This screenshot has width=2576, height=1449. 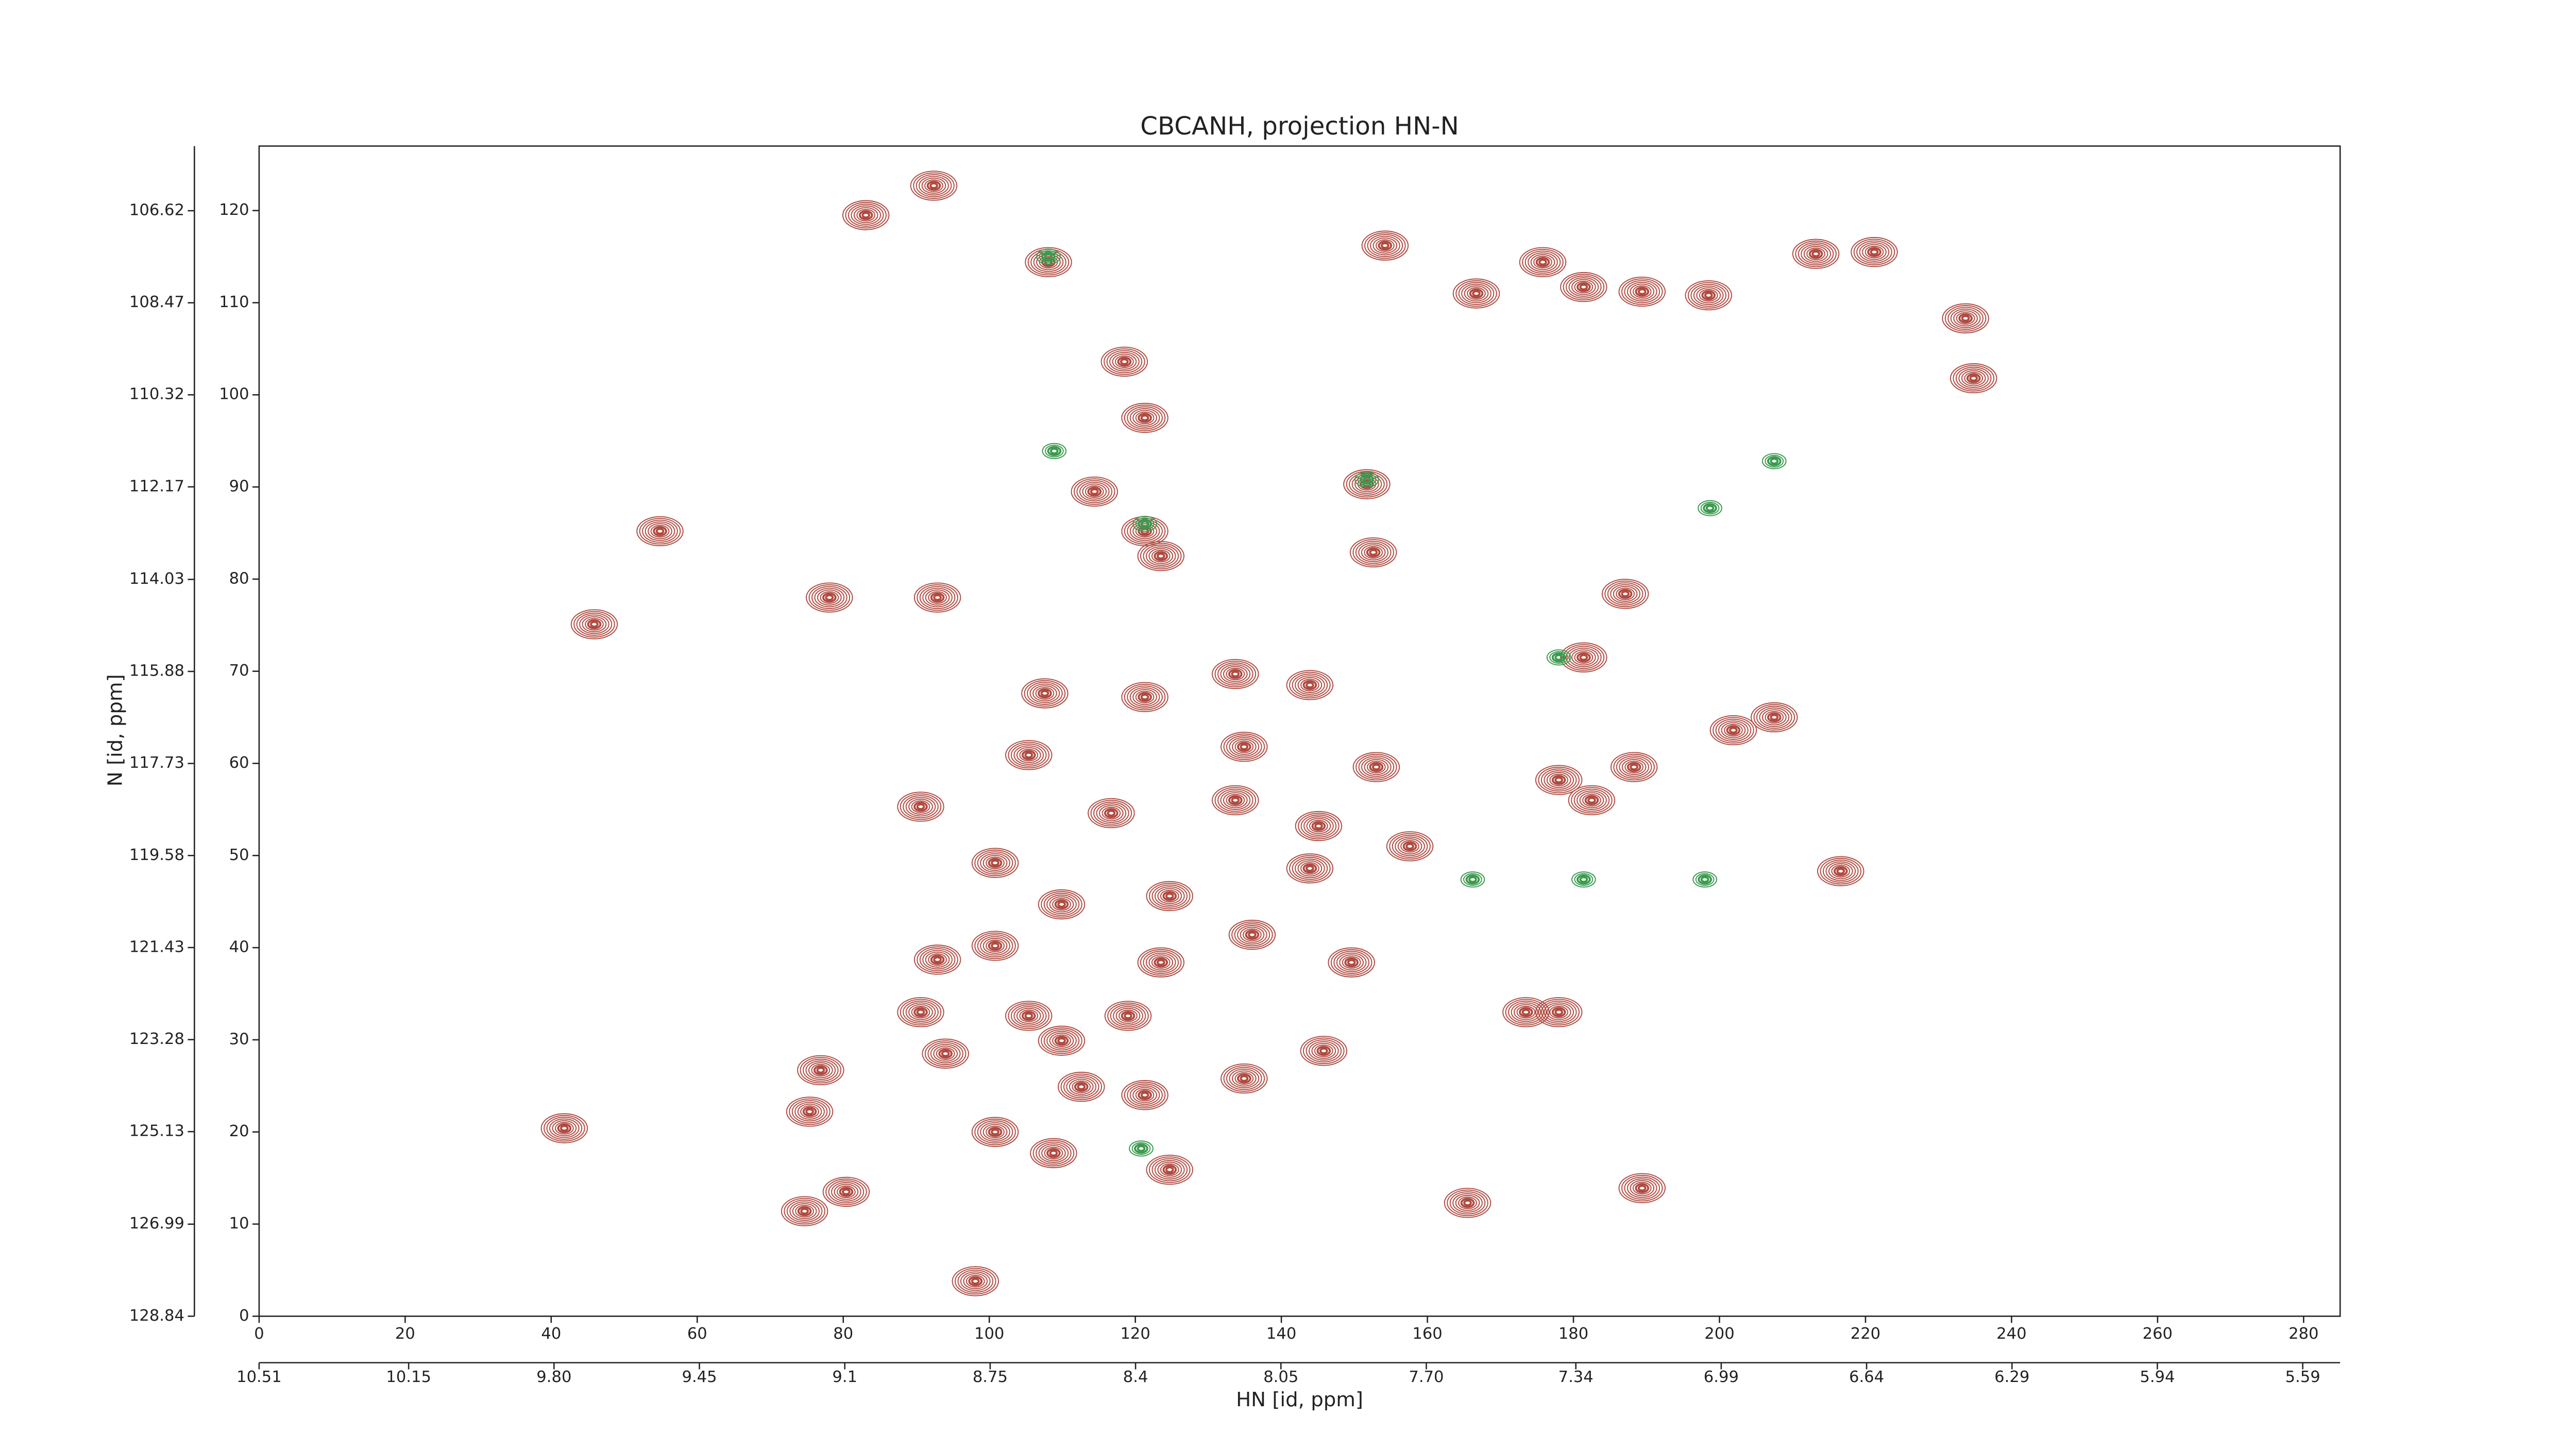 I want to click on y2-tick-label: 121.43, so click(x=156, y=947).